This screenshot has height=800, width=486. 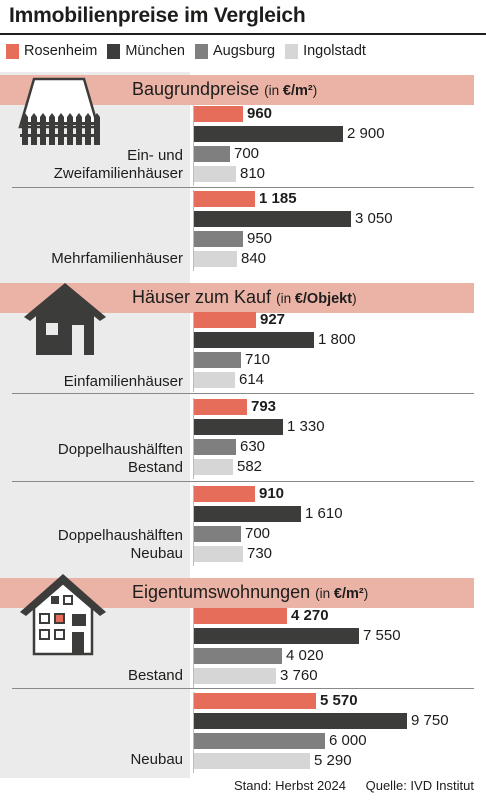 What do you see at coordinates (120, 458) in the screenshot?
I see `group-label-doppelhaushaelften-bestand: Doppelhaushälften Bestand` at bounding box center [120, 458].